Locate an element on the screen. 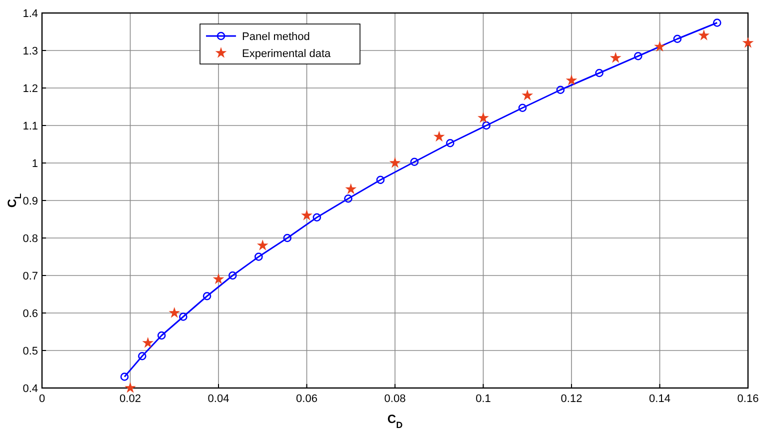 The width and height of the screenshot is (761, 429). y-tick-label: 0.5 is located at coordinates (30, 352).